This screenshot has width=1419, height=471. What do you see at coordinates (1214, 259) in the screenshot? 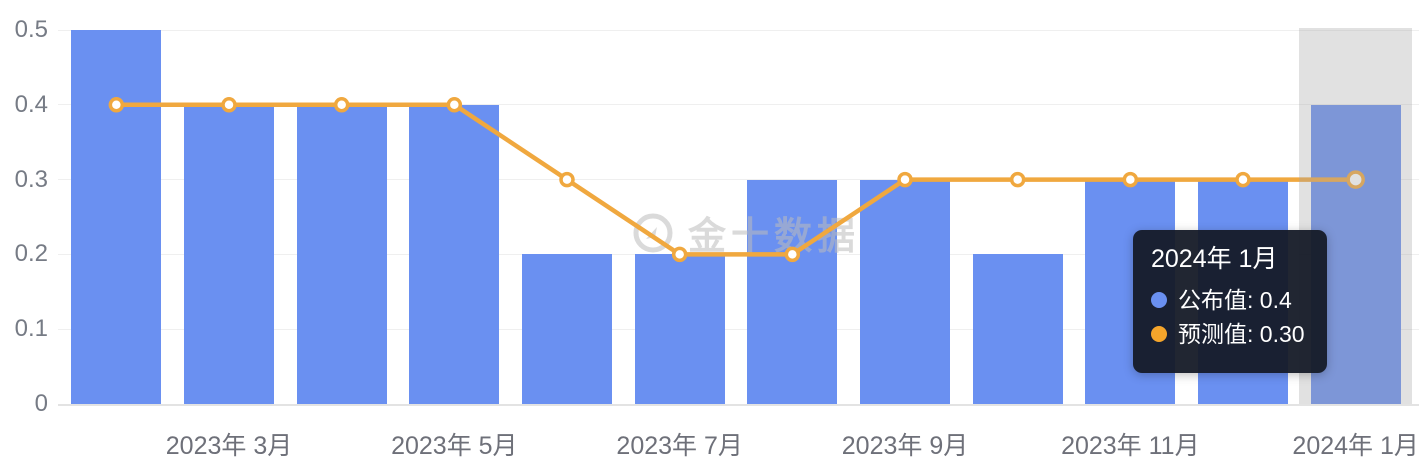
I see `tooltip-title: 2024年 1月` at bounding box center [1214, 259].